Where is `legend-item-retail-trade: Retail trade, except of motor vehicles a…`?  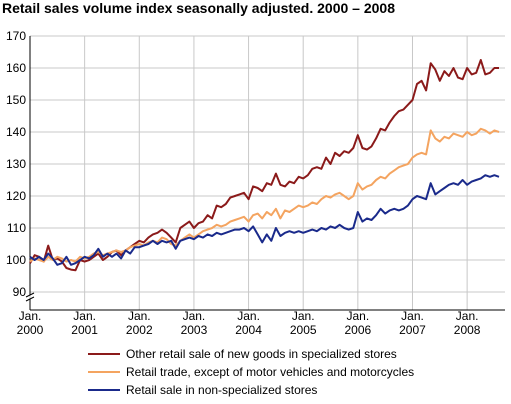
legend-item-retail-trade: Retail trade, except of motor vehicles a… is located at coordinates (251, 372).